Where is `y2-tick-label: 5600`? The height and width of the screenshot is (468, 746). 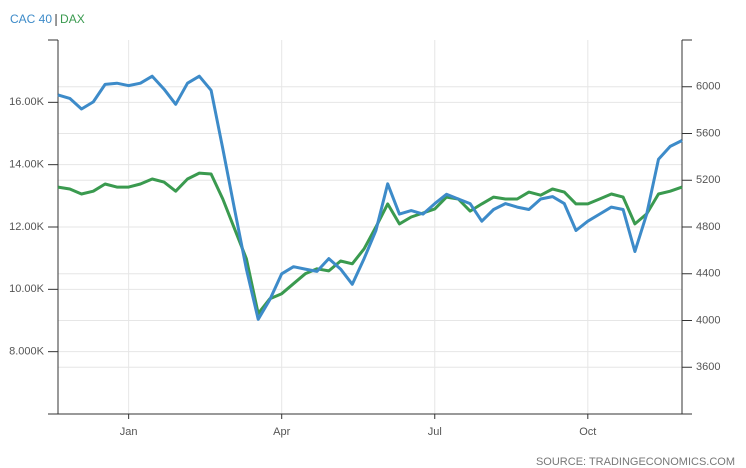 y2-tick-label: 5600 is located at coordinates (708, 133).